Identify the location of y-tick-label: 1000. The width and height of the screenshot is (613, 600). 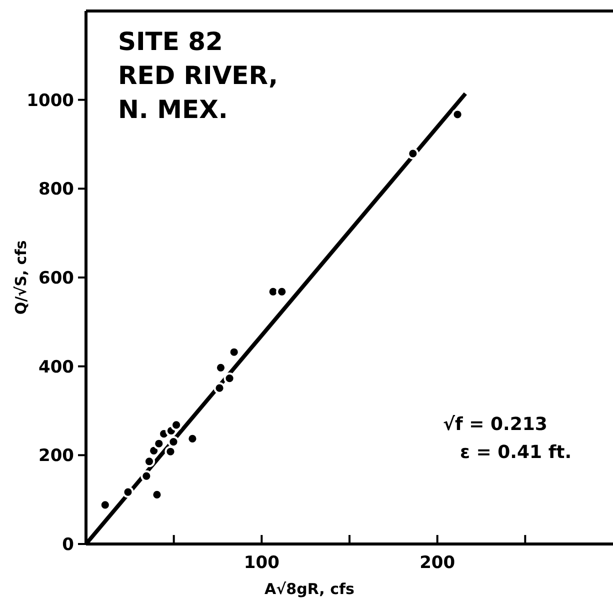
(50, 100).